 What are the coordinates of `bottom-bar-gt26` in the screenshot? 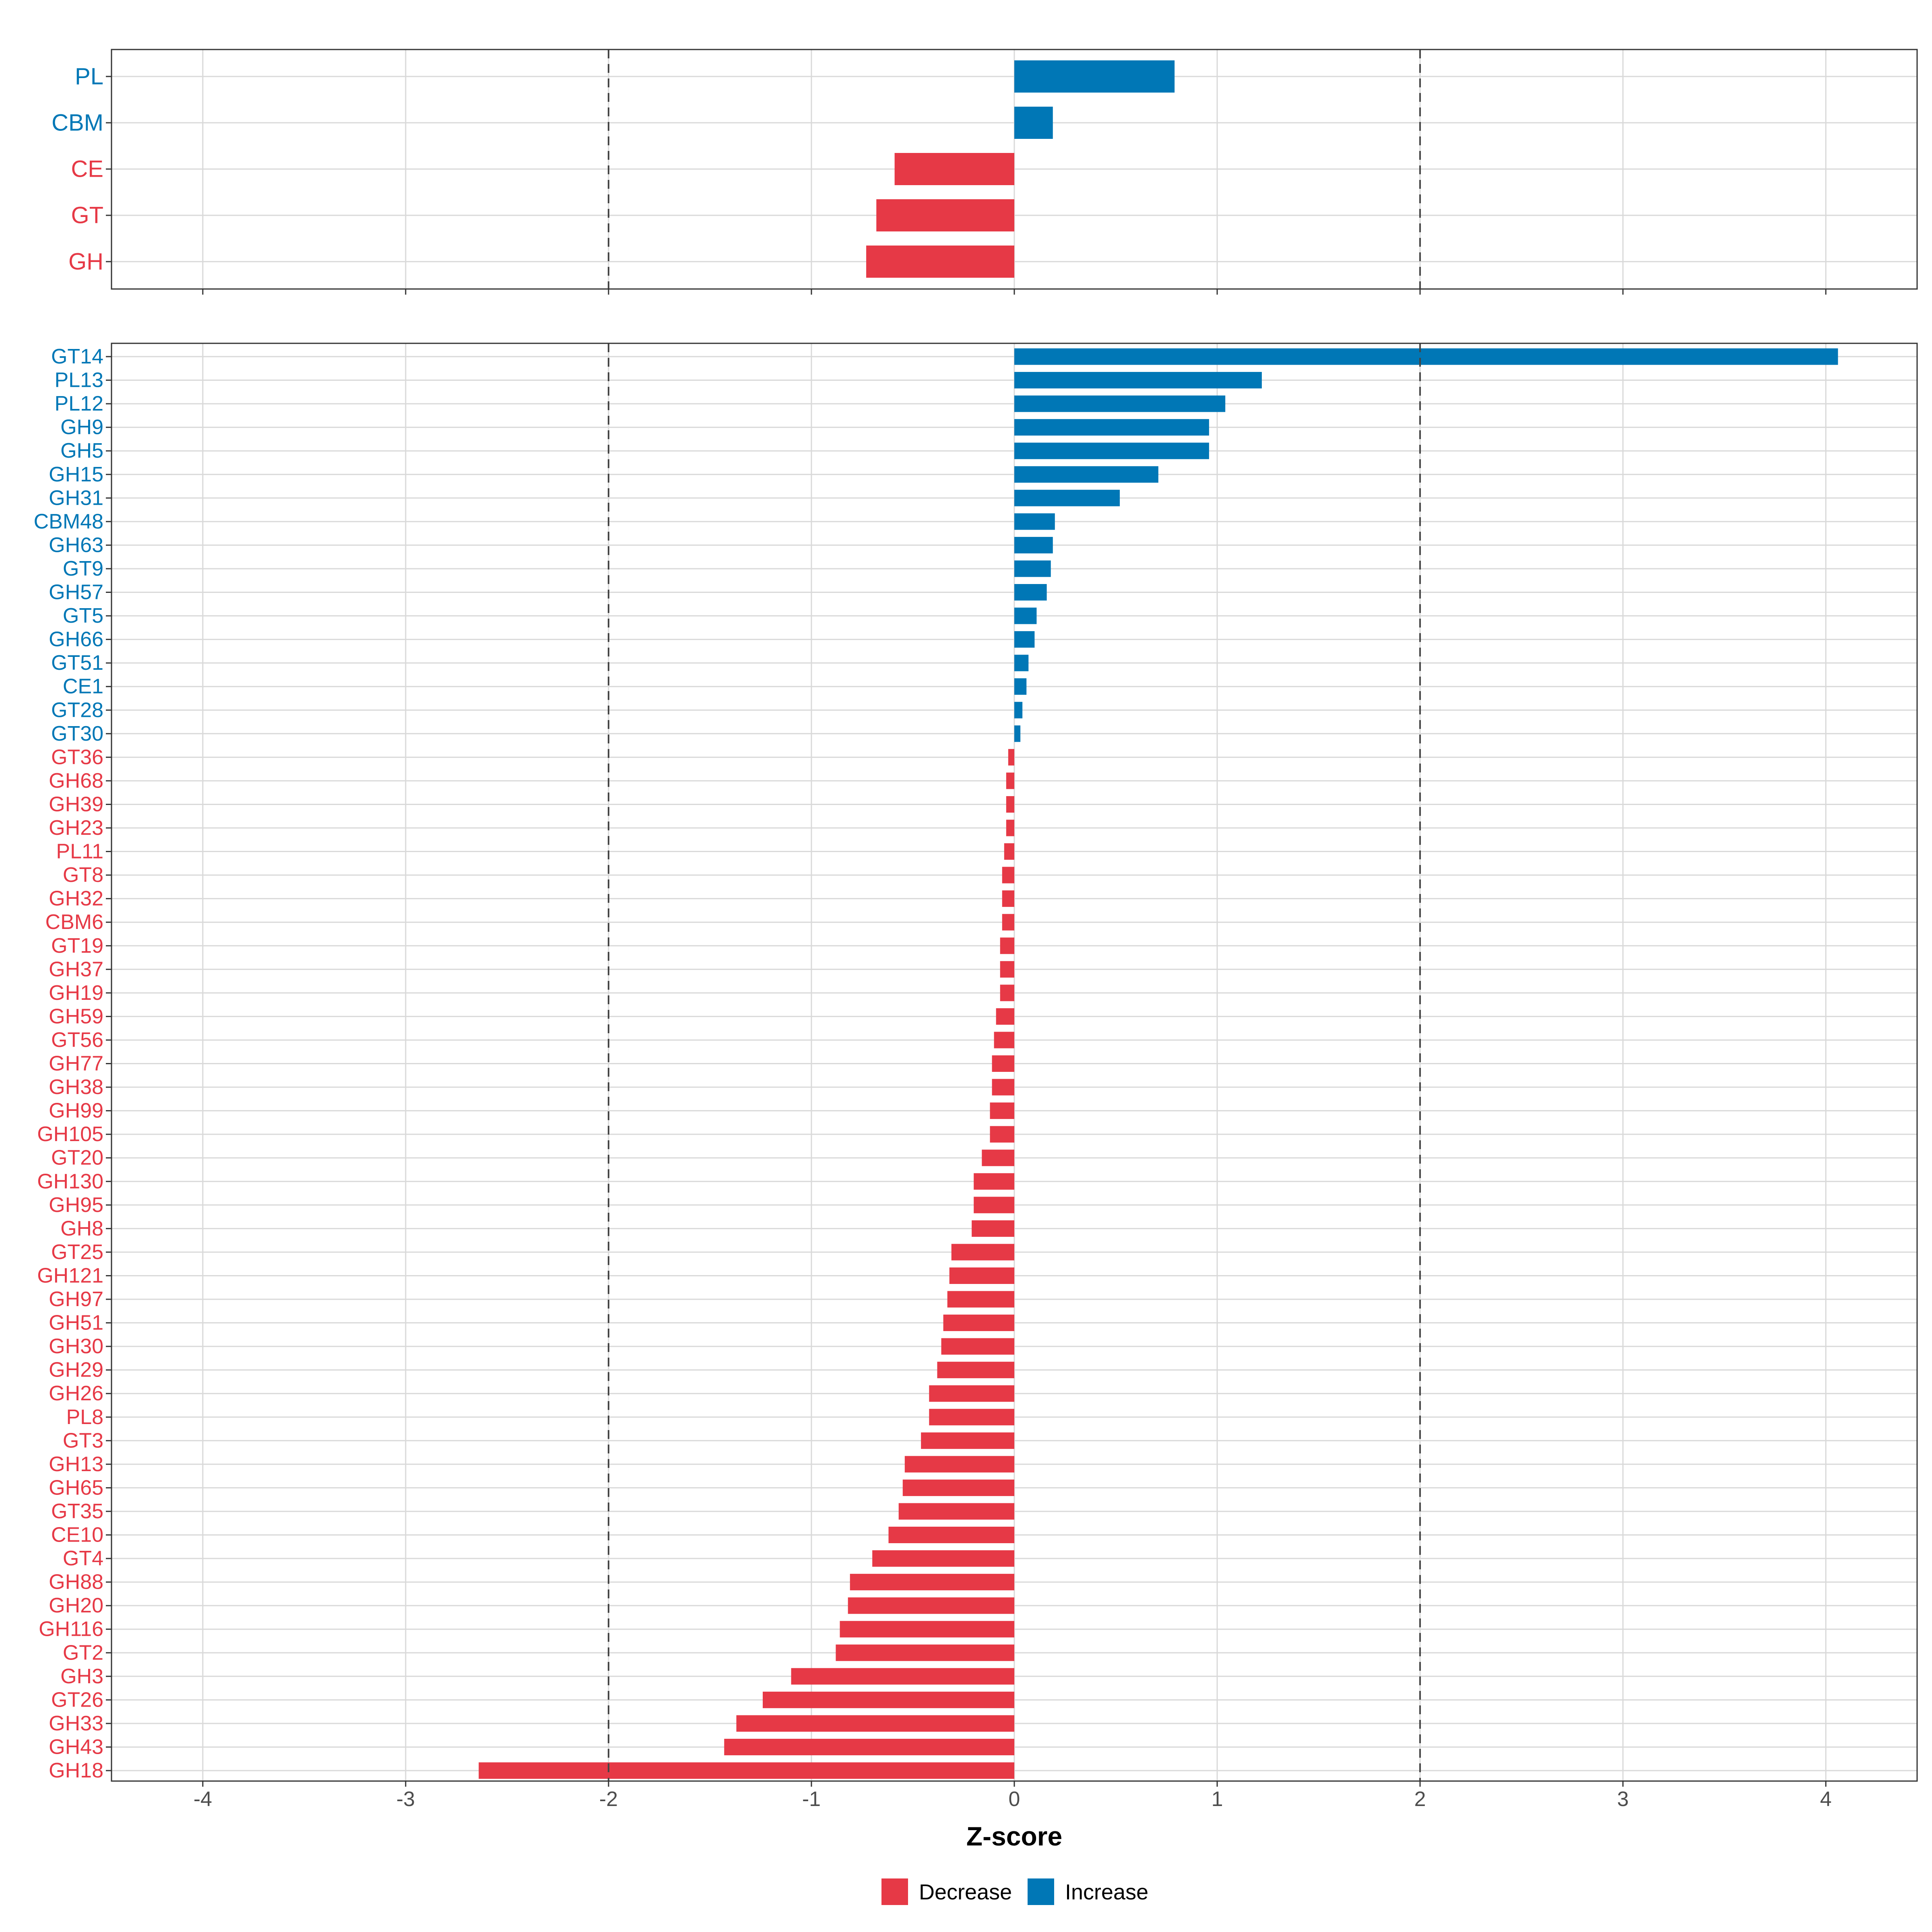 It's located at (888, 1699).